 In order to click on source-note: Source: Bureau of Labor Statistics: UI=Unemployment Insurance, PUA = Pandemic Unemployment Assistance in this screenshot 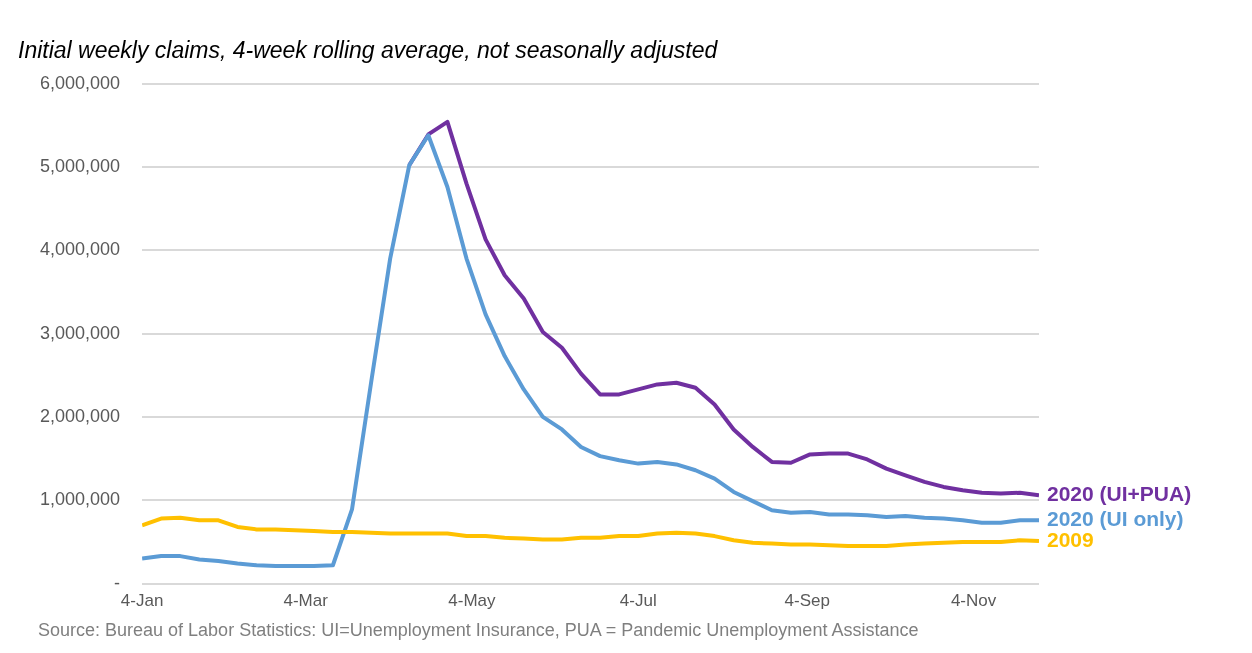, I will do `click(478, 630)`.